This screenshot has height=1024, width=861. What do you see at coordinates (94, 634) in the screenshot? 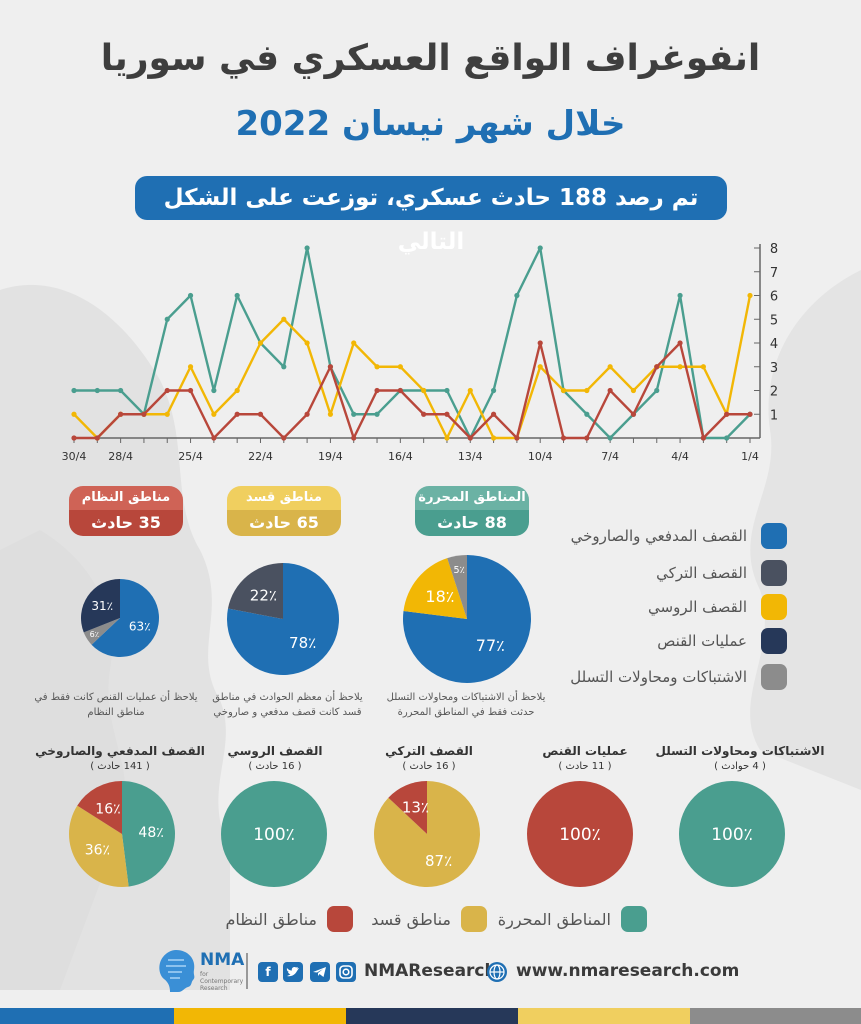
I see `slice-label: 6٪` at bounding box center [94, 634].